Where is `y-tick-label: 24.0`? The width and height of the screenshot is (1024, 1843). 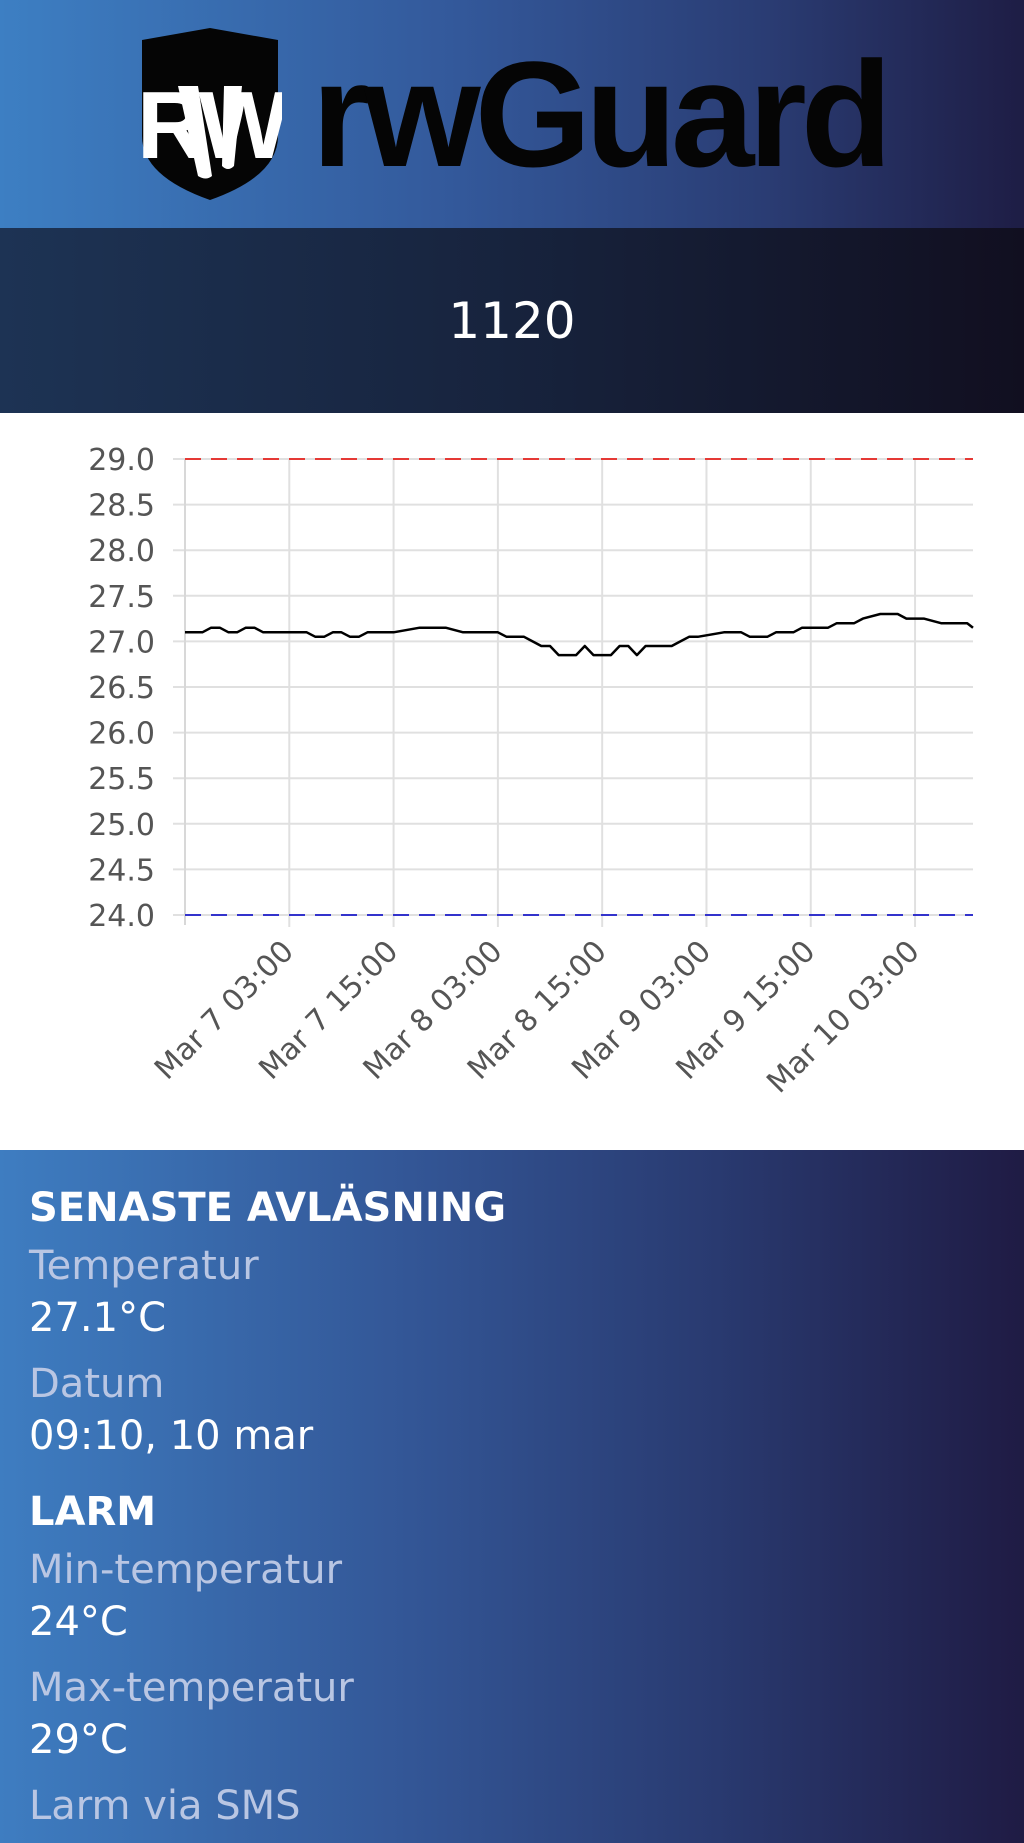 y-tick-label: 24.0 is located at coordinates (121, 916).